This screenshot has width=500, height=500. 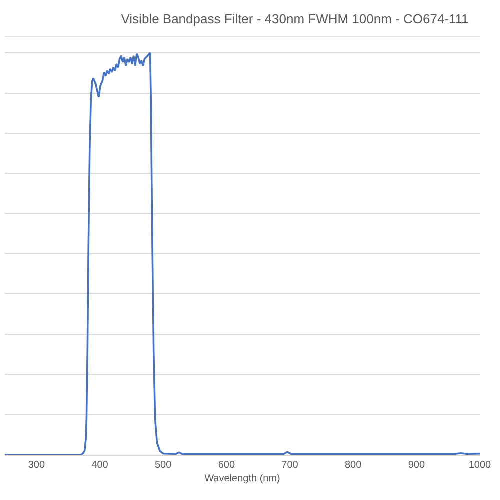 I want to click on x-tick-label: 600, so click(x=227, y=465).